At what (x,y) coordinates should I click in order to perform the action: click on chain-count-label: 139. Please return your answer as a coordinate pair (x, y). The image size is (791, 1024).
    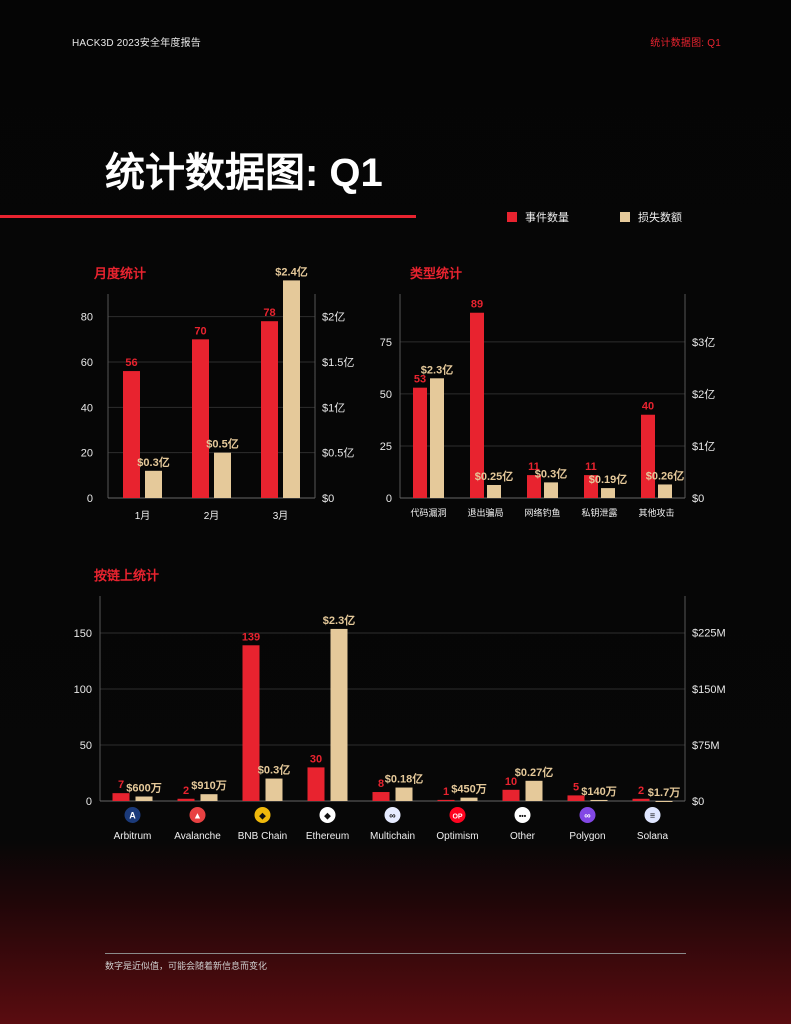
    Looking at the image, I should click on (251, 637).